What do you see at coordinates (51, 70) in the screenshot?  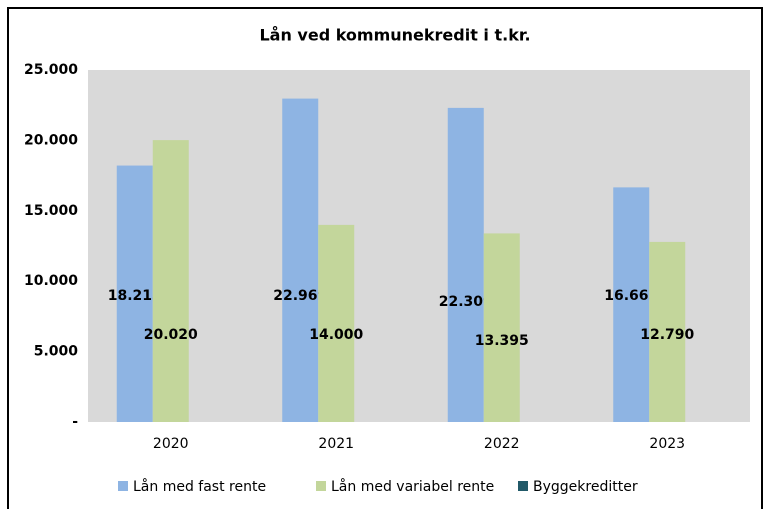 I see `y-tick-label: 25.000` at bounding box center [51, 70].